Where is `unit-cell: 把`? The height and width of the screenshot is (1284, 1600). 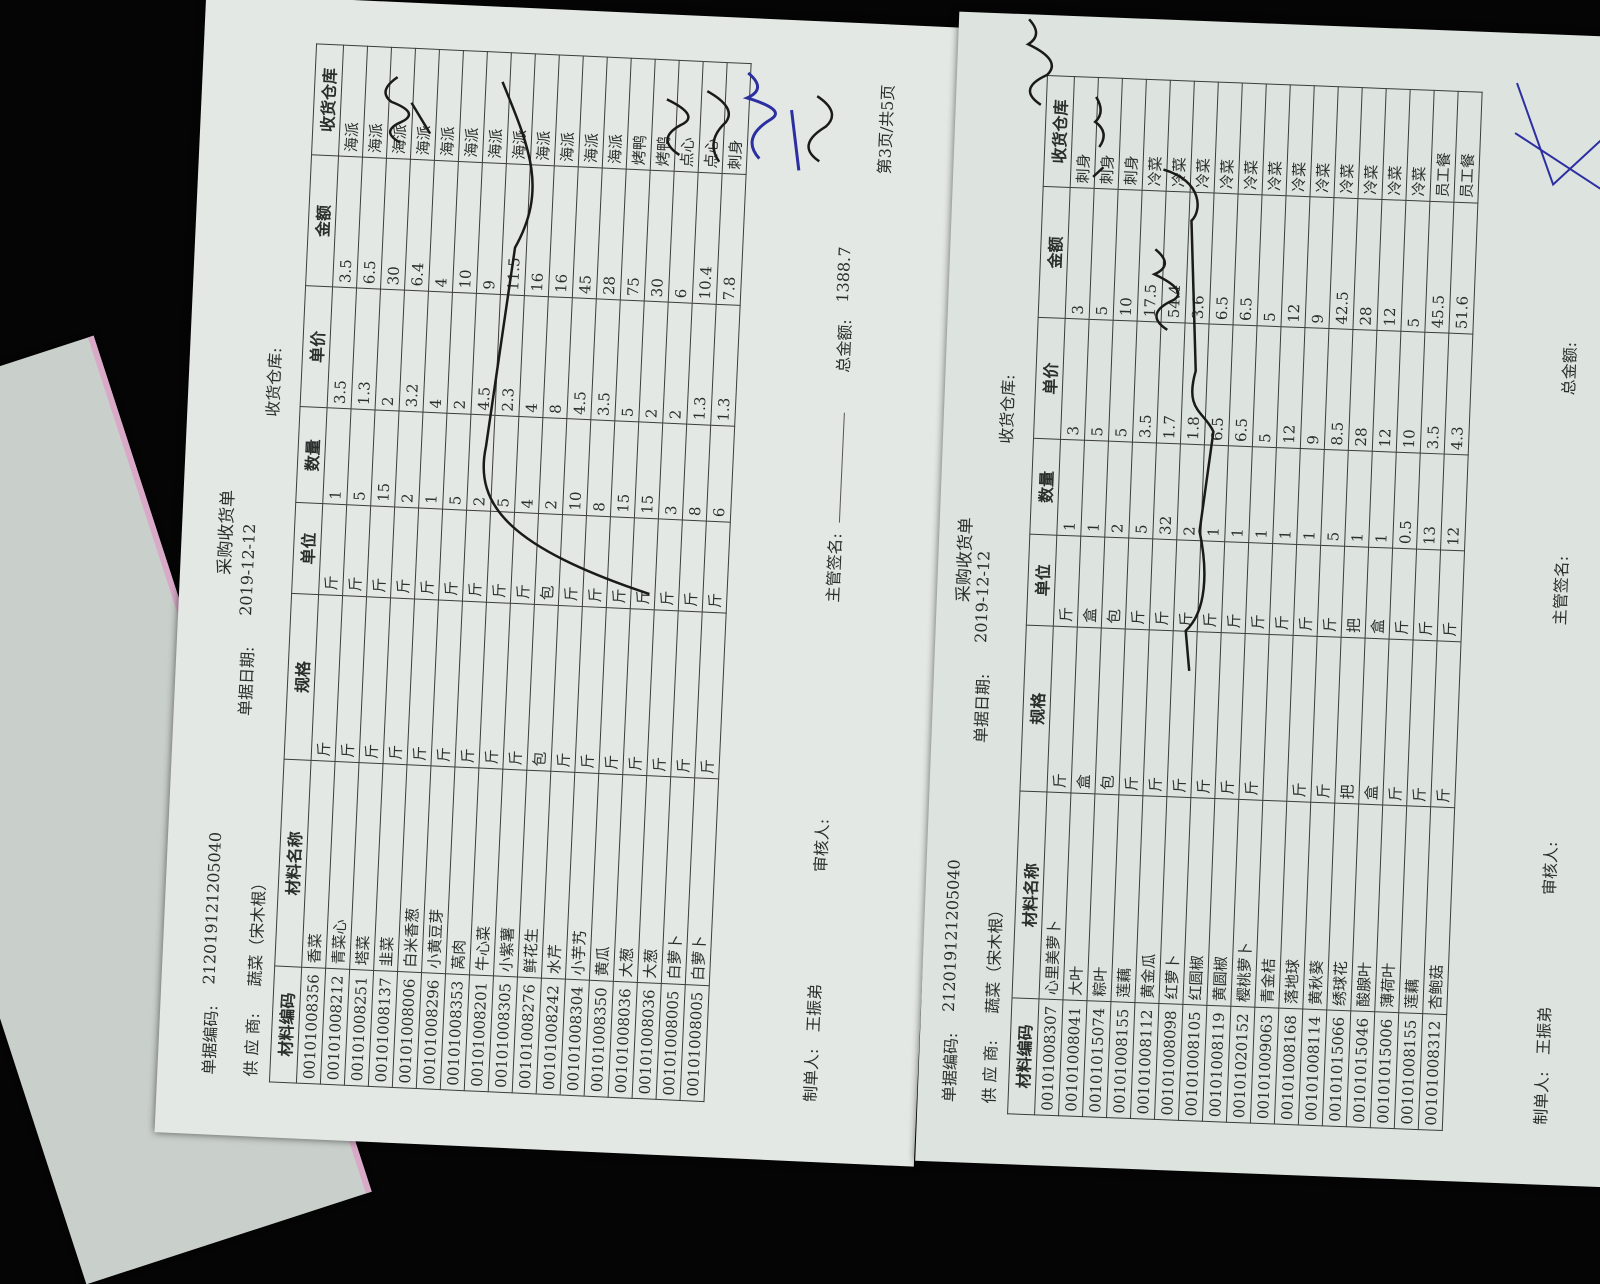 unit-cell: 把 is located at coordinates (1355, 592).